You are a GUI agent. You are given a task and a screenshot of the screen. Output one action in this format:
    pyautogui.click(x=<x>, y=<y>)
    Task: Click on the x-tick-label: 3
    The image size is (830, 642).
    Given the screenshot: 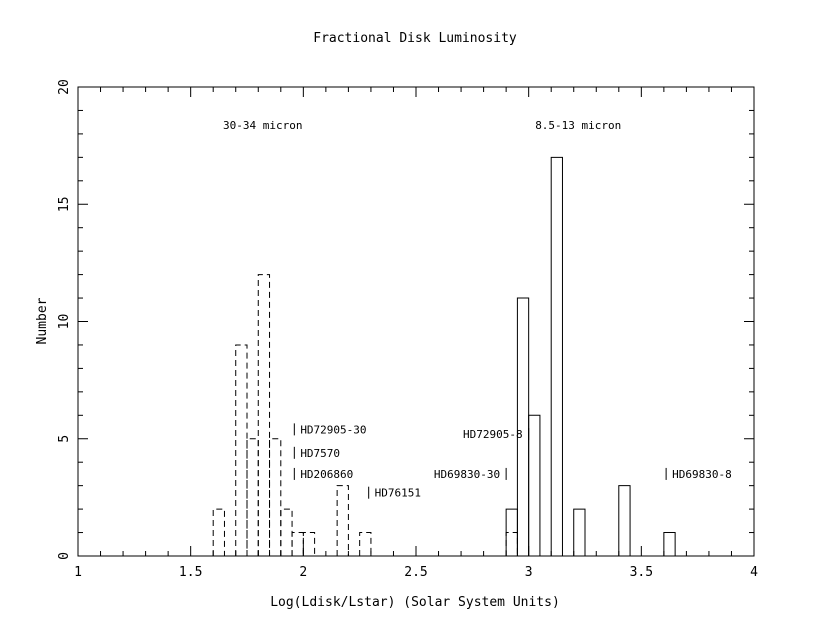 What is the action you would take?
    pyautogui.click(x=529, y=572)
    